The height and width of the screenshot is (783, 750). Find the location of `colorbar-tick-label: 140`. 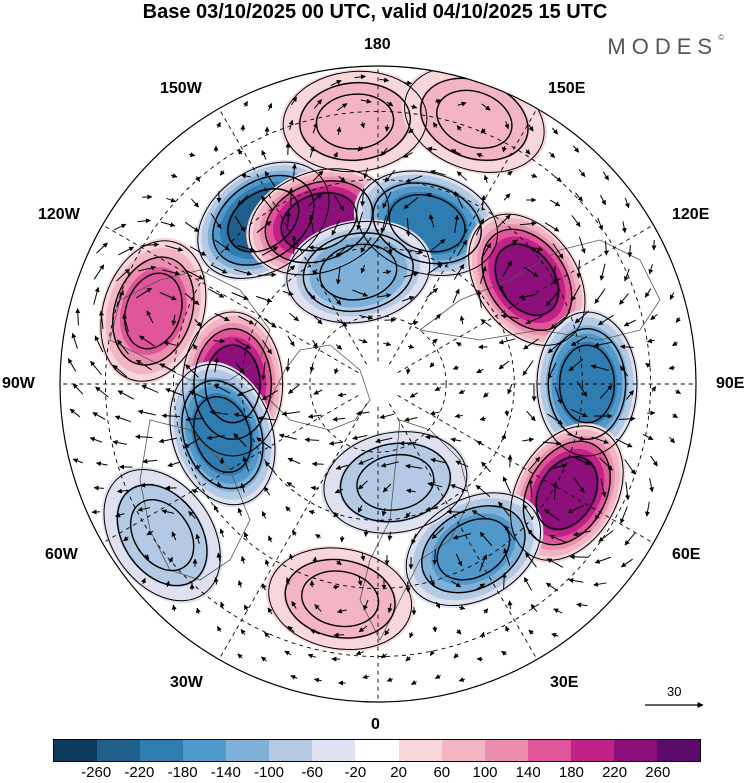

colorbar-tick-label: 140 is located at coordinates (528, 772).